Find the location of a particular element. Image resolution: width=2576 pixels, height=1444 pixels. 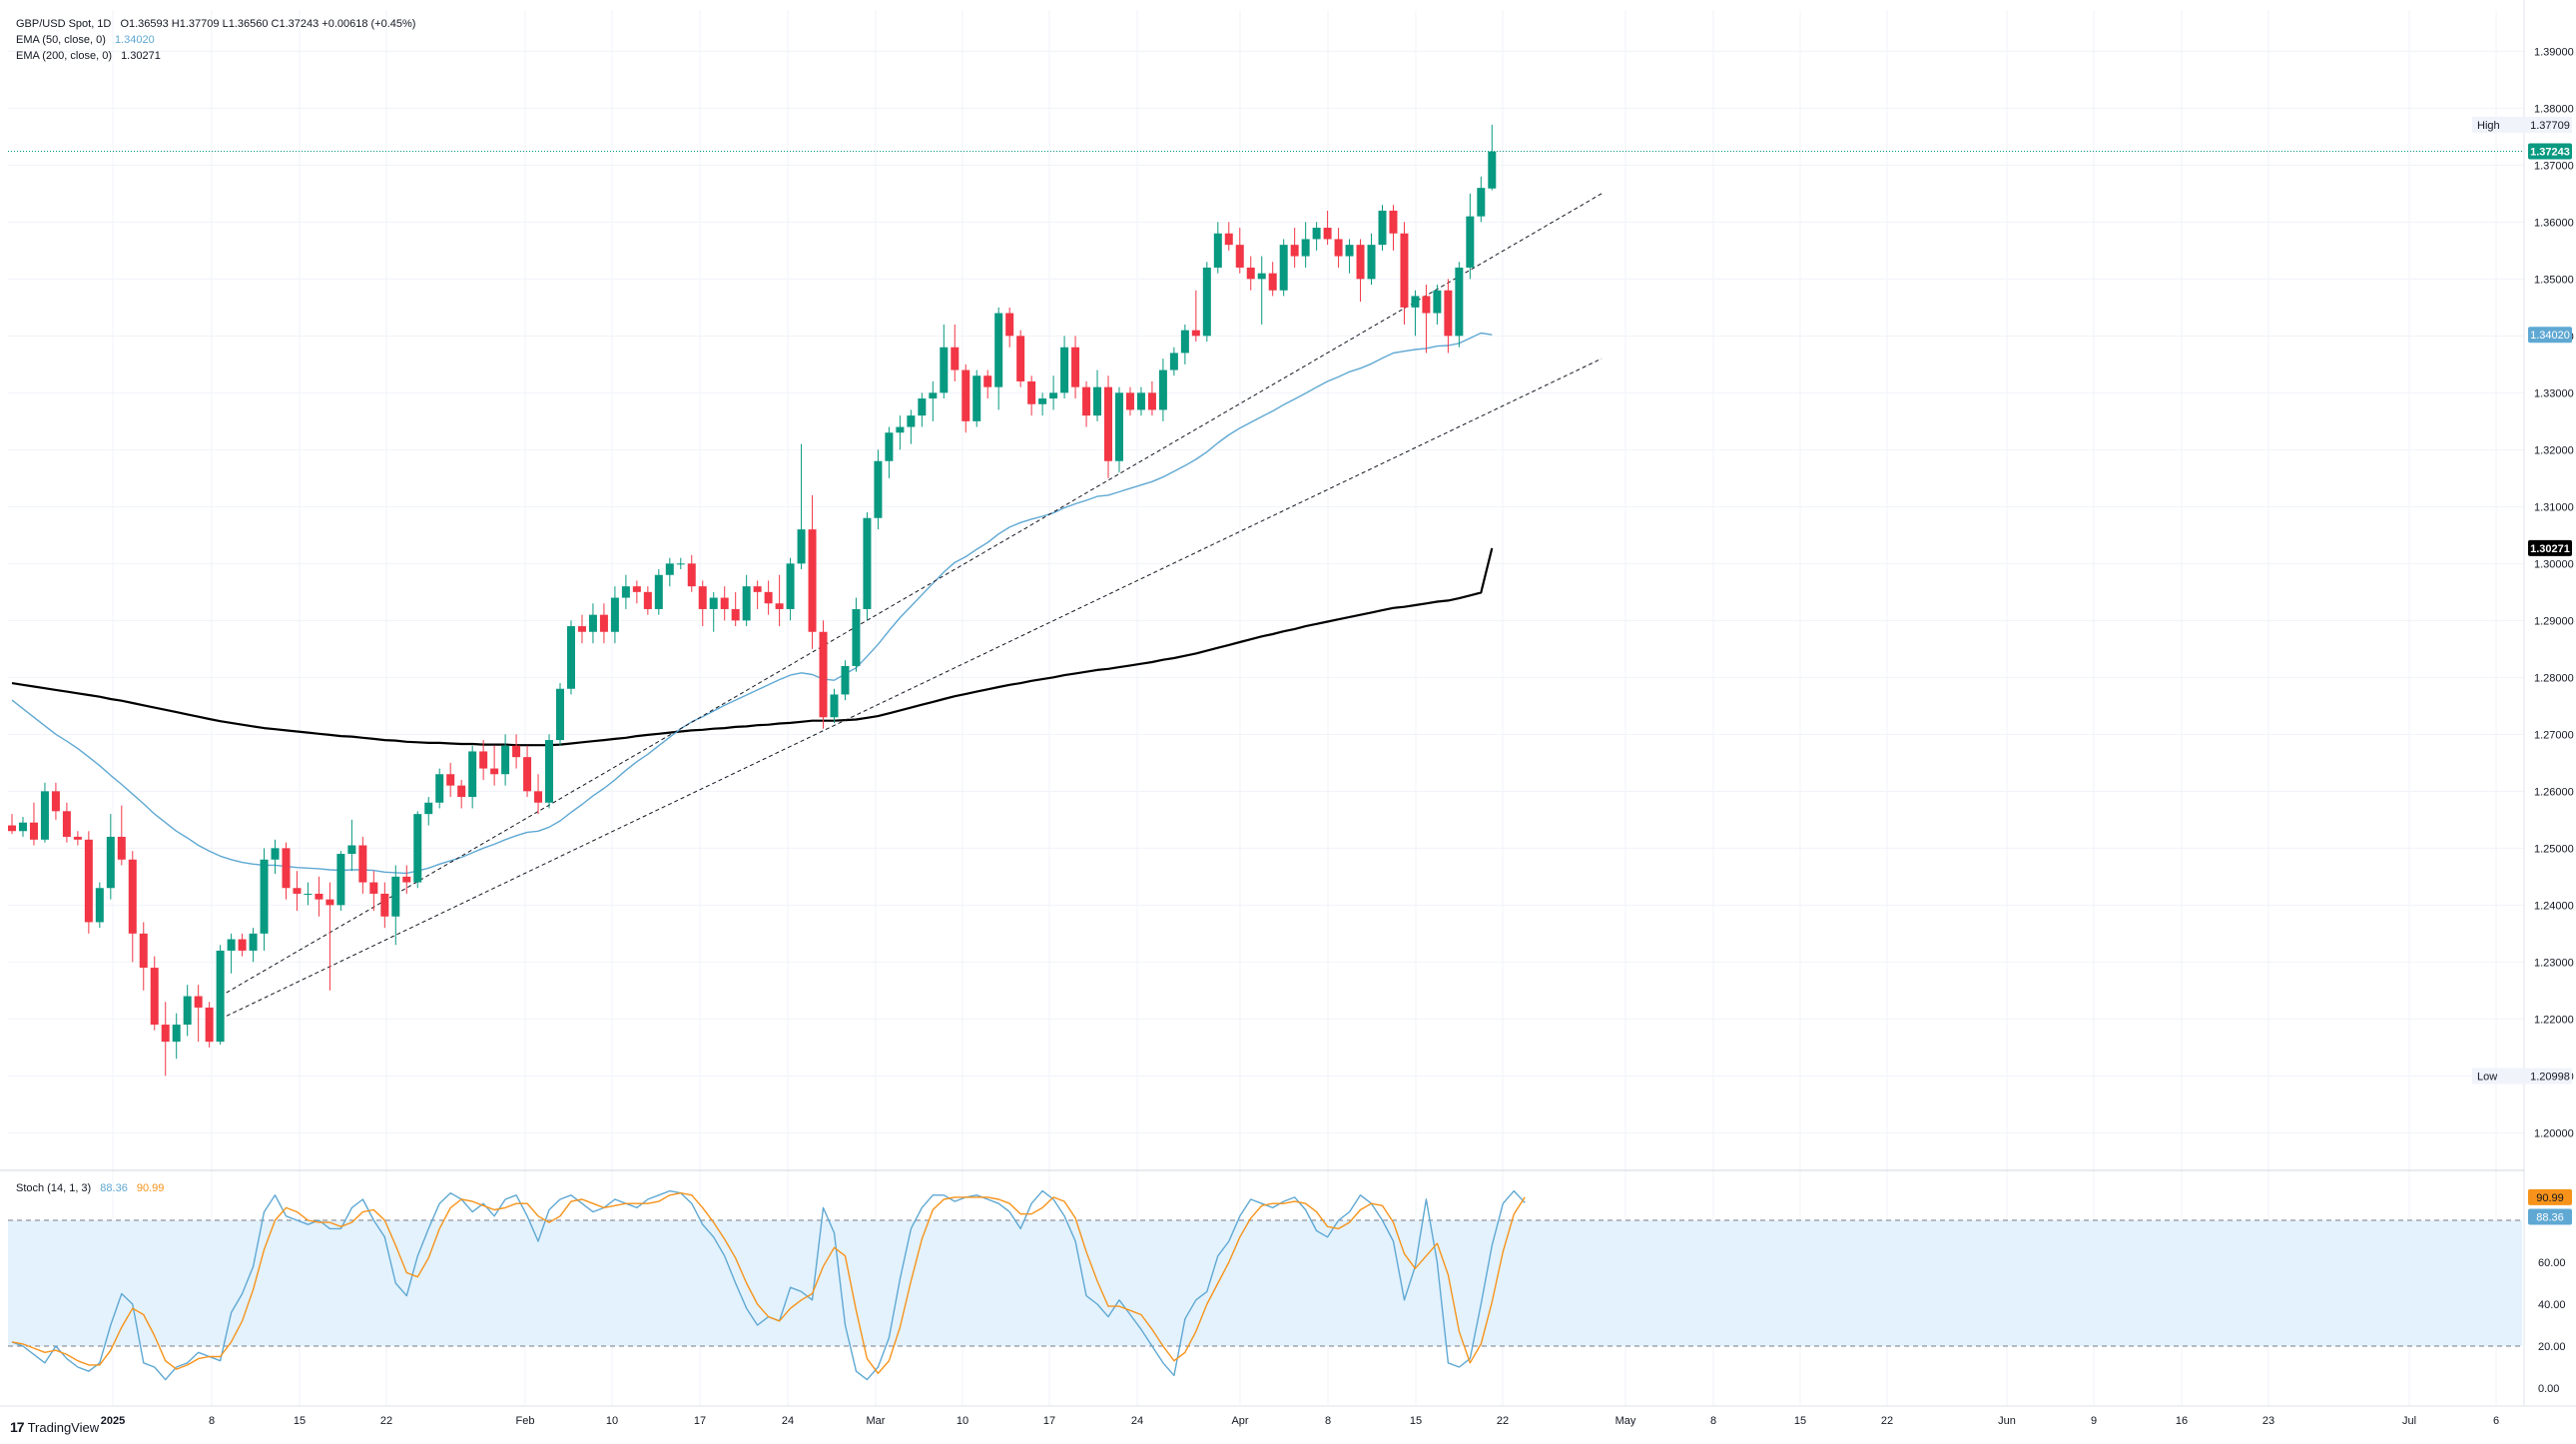

time-tick-label: 22 is located at coordinates (1887, 1421).